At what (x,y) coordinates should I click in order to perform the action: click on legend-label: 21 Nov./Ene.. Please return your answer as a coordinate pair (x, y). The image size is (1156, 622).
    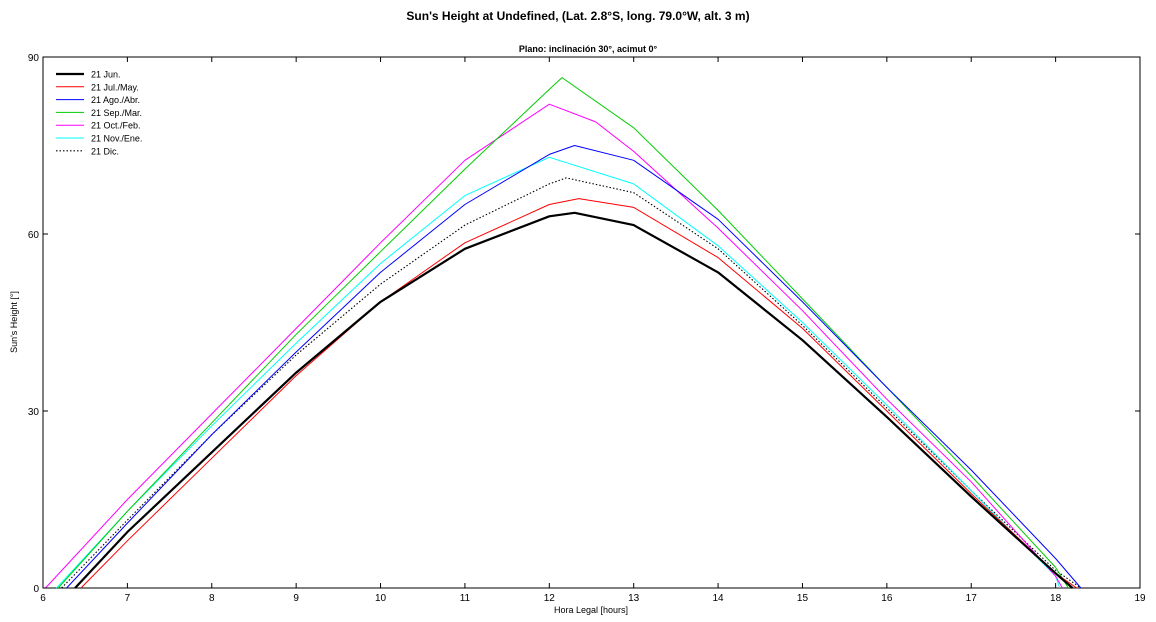
    Looking at the image, I should click on (116, 139).